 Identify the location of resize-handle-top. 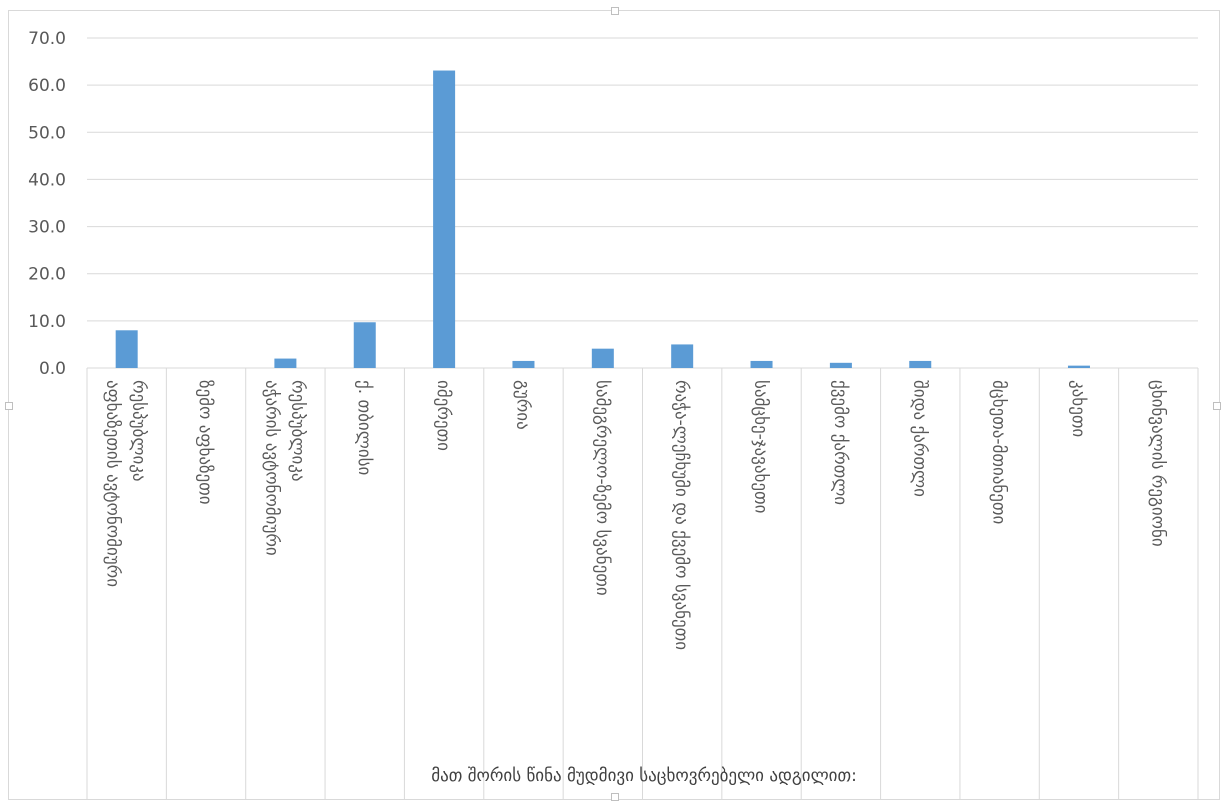
(615, 11).